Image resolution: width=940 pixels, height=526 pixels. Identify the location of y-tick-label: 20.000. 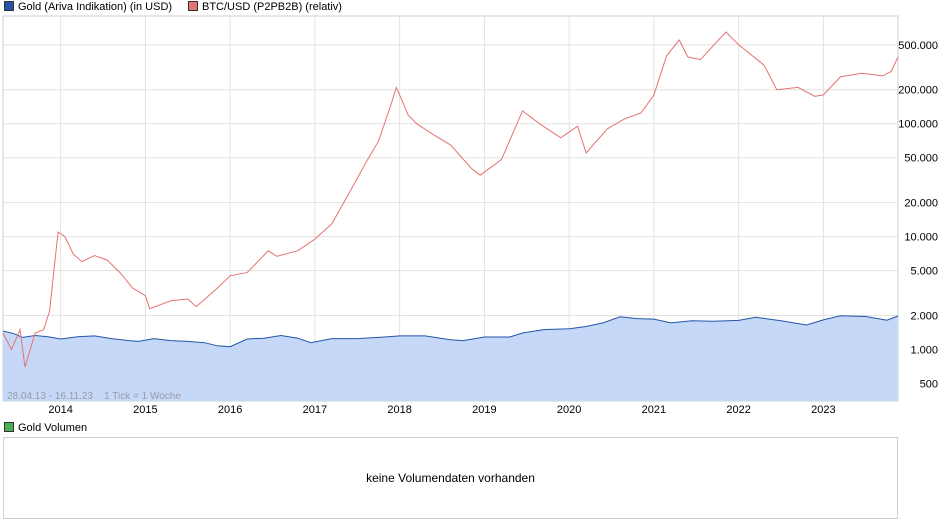
(921, 204).